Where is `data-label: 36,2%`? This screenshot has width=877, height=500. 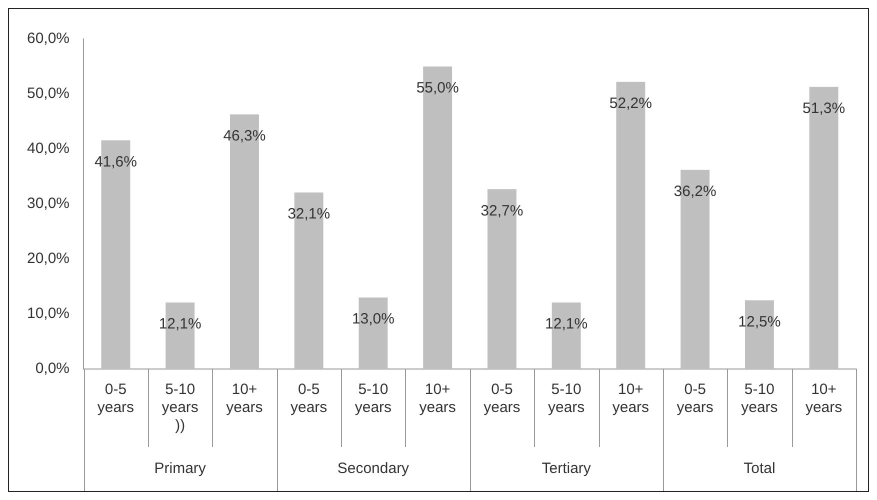
data-label: 36,2% is located at coordinates (695, 191).